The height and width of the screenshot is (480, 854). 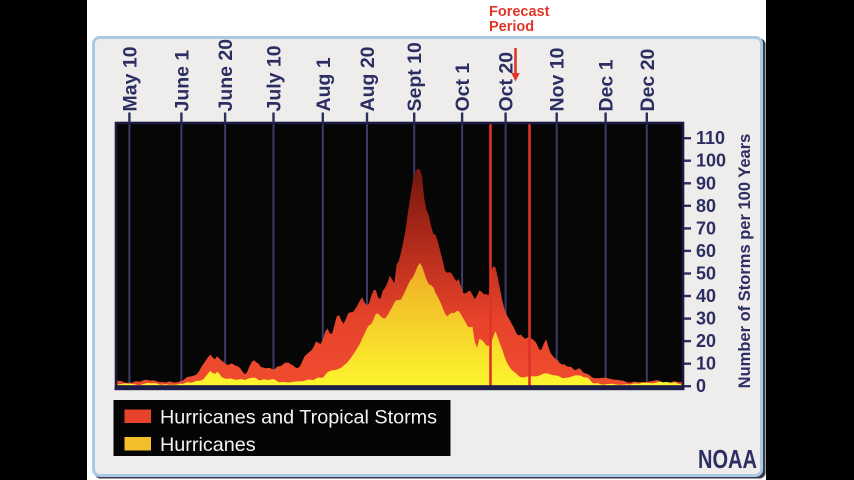 I want to click on svg-text: Nov 10, so click(x=558, y=79).